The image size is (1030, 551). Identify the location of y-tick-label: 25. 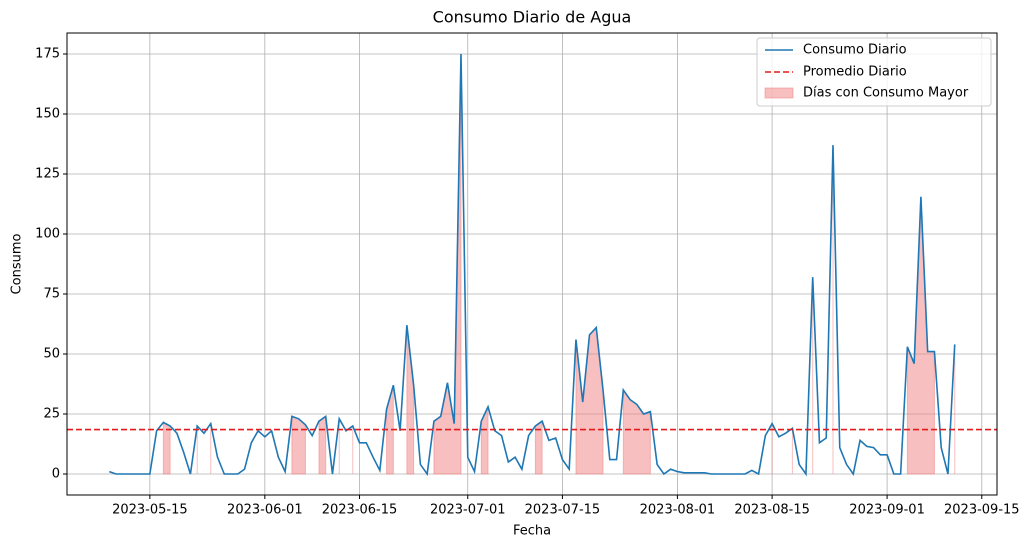
(51, 414).